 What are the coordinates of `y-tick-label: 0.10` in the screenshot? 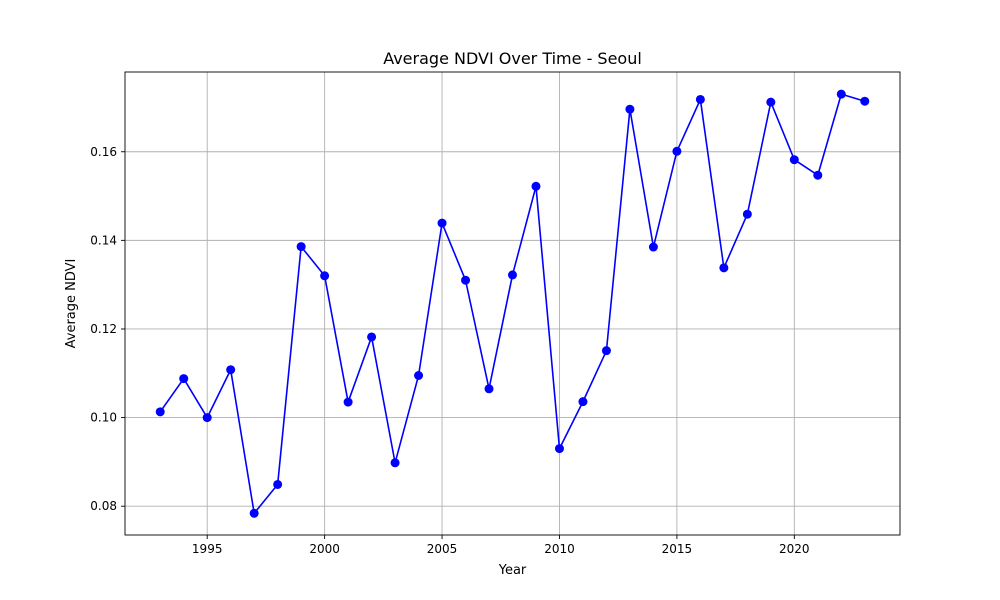 It's located at (103, 418).